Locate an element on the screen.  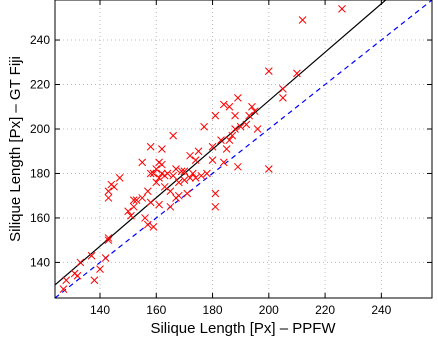
x-tick-label-1: 160 is located at coordinates (156, 310).